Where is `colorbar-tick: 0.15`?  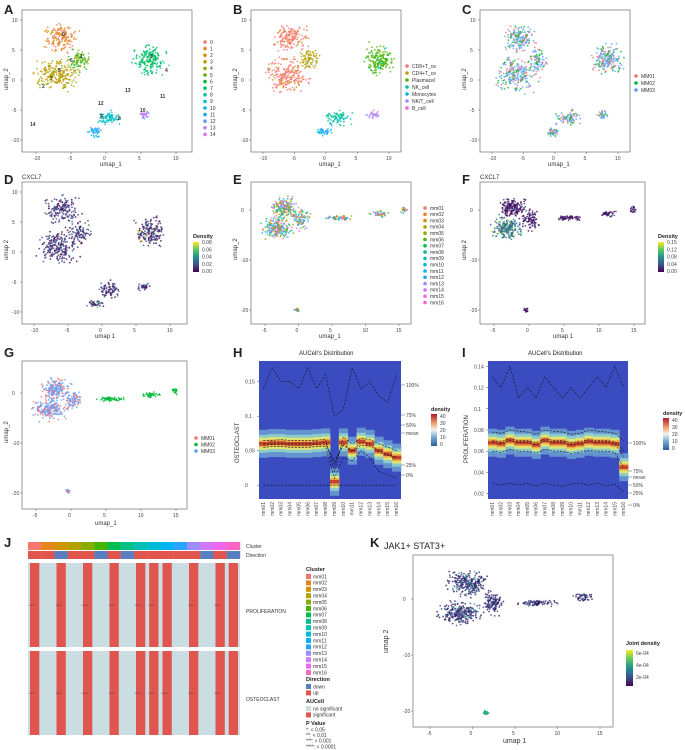 colorbar-tick: 0.15 is located at coordinates (672, 243).